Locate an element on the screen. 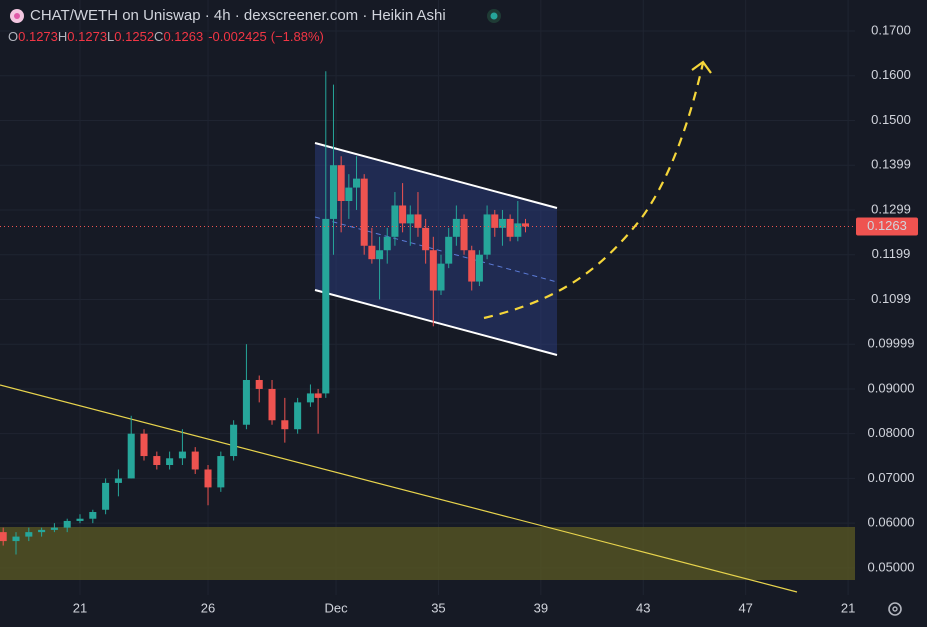 The width and height of the screenshot is (927, 627). x-tick-label: Dec is located at coordinates (336, 607).